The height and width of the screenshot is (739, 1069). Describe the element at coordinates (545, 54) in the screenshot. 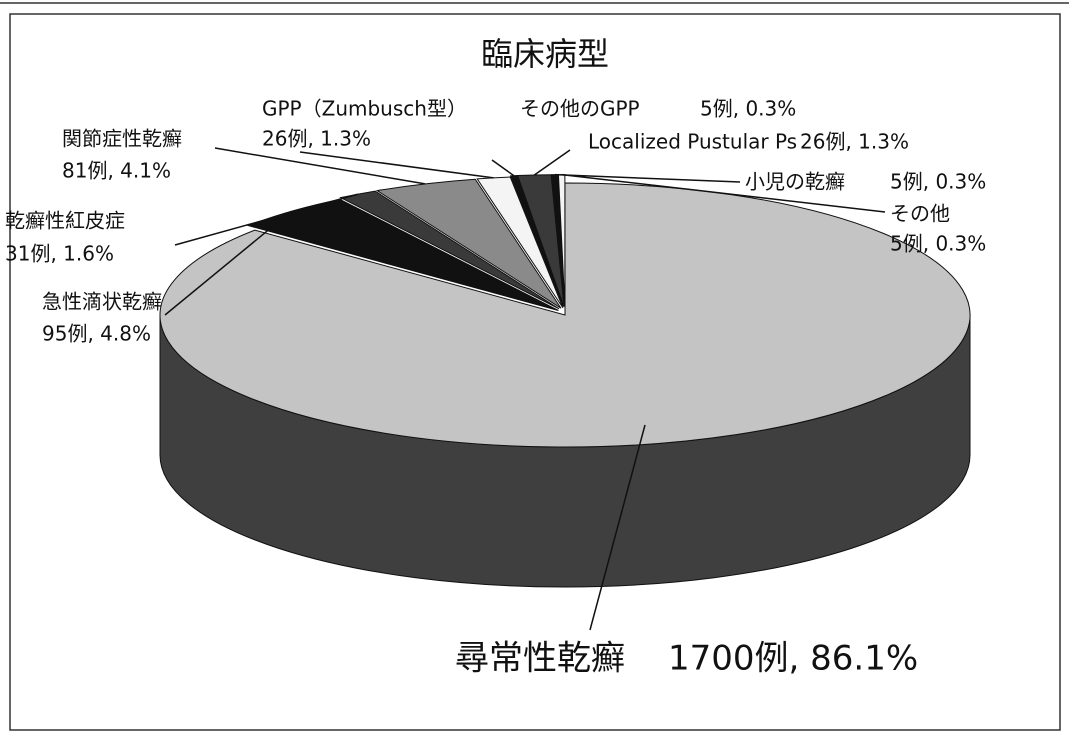

I see `chart-title: 臨床病型` at that location.